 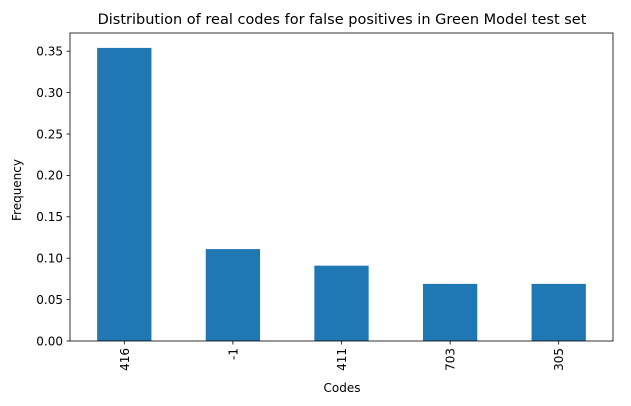 I want to click on x-tick-label: -1, so click(x=233, y=354).